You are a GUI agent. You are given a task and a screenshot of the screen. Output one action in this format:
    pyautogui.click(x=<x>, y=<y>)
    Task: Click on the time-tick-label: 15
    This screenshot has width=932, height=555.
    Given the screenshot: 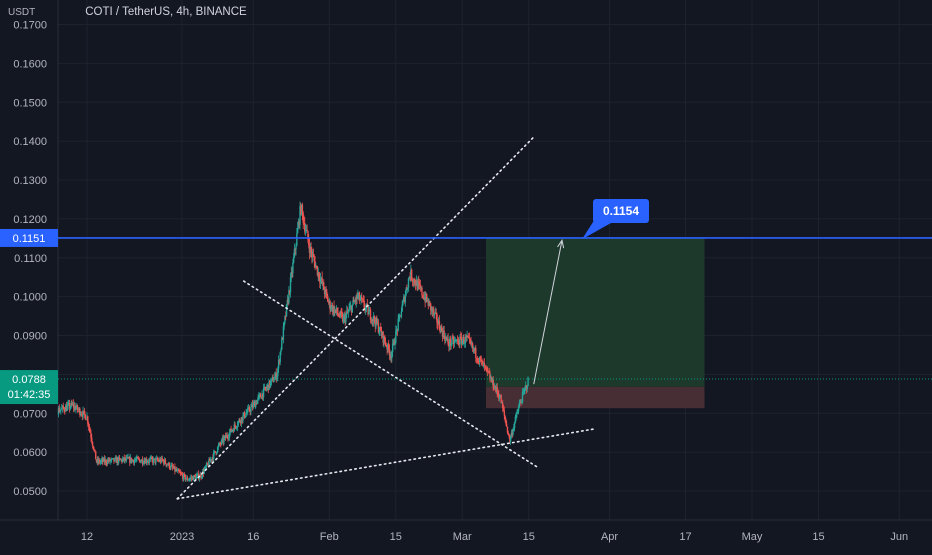 What is the action you would take?
    pyautogui.click(x=396, y=537)
    